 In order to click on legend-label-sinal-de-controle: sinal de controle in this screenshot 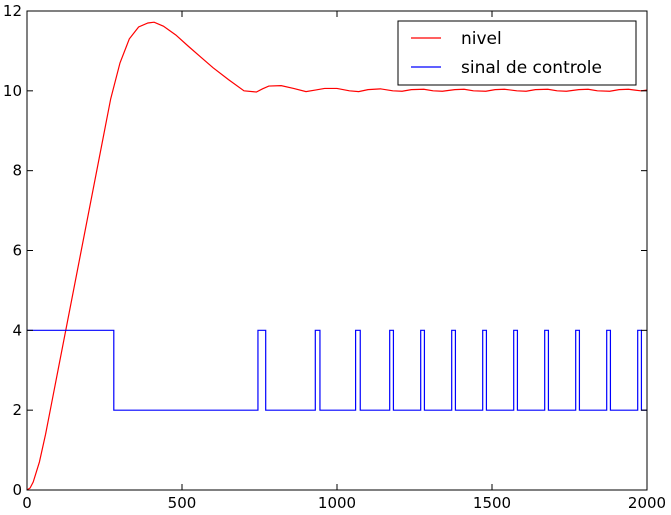, I will do `click(531, 68)`.